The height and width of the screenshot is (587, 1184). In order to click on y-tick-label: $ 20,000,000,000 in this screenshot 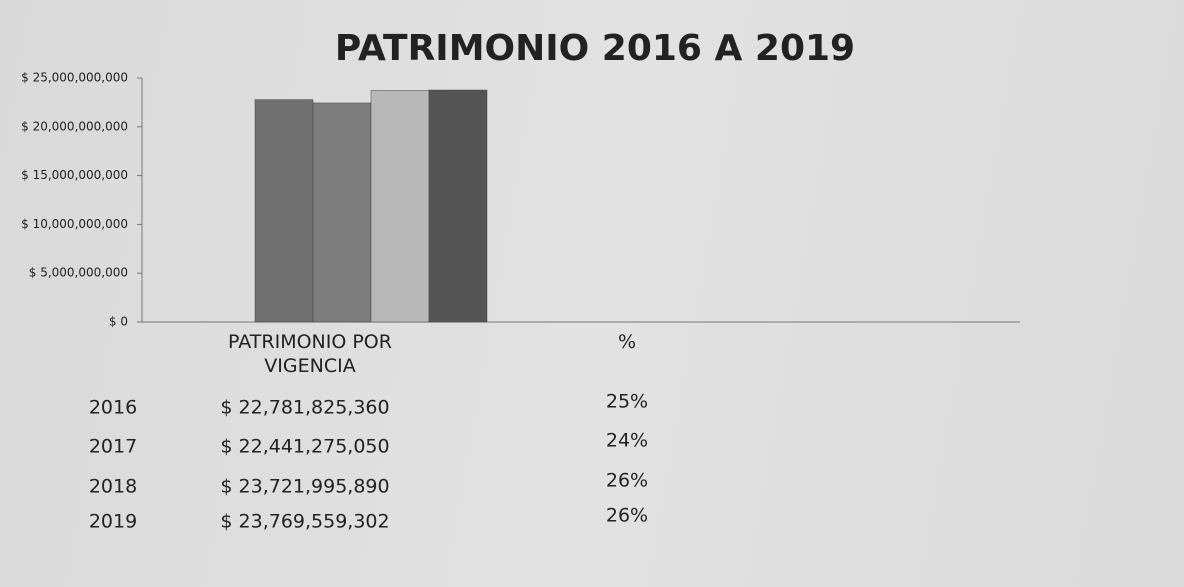, I will do `click(74, 126)`.